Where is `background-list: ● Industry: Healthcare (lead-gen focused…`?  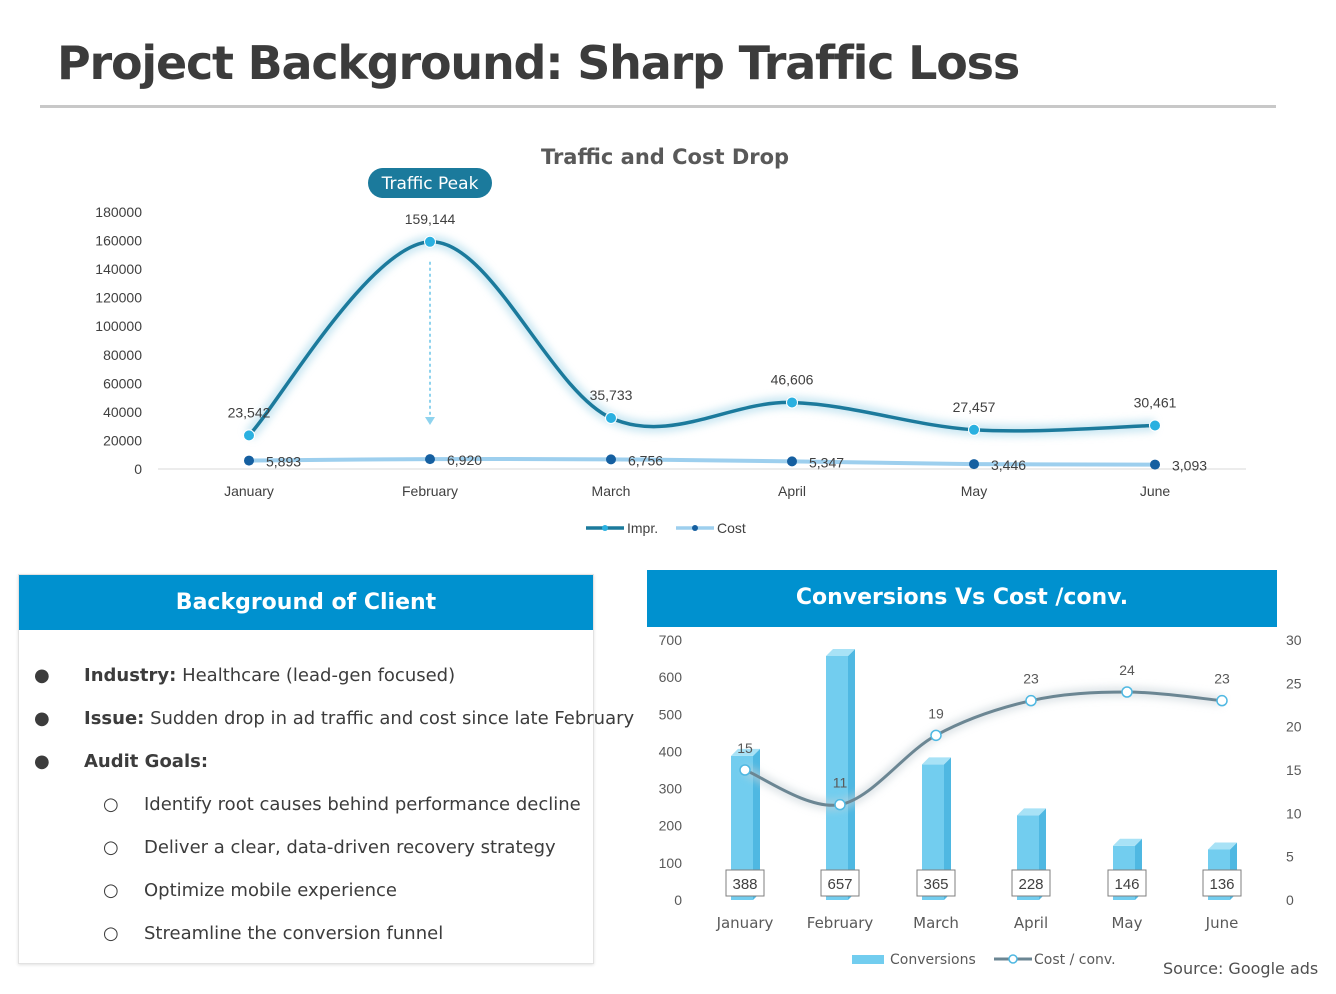
background-list: ● Industry: Healthcare (lead-gen focused… is located at coordinates (326, 815).